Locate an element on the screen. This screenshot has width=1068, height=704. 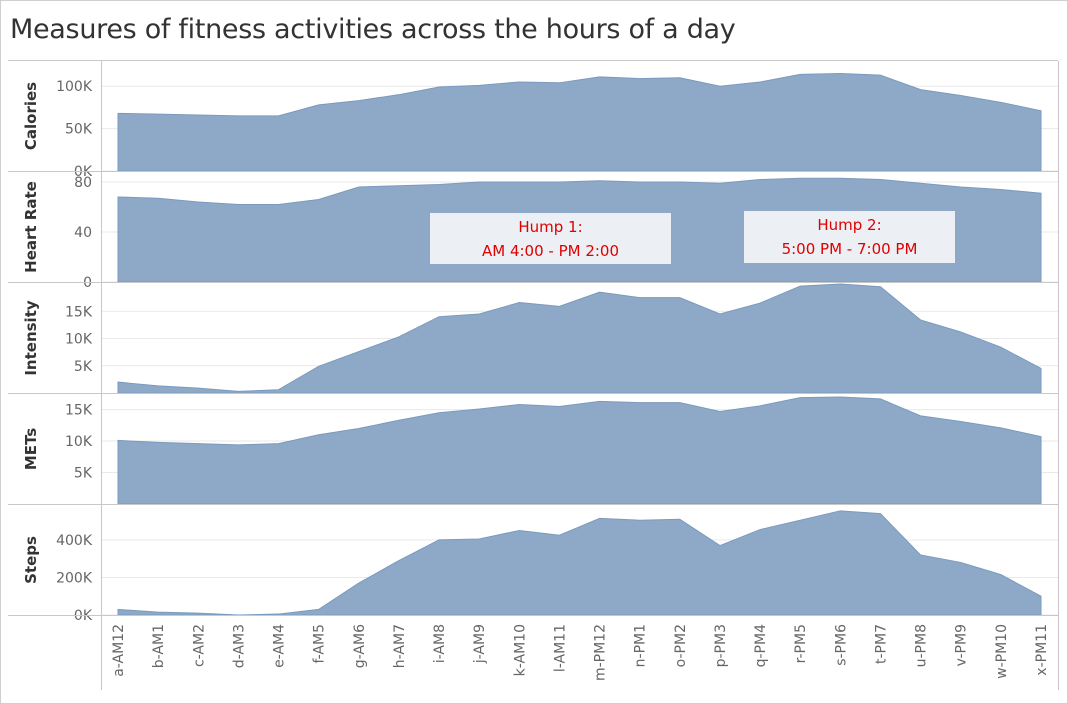
x-tick-label: g-AM6 is located at coordinates (360, 646).